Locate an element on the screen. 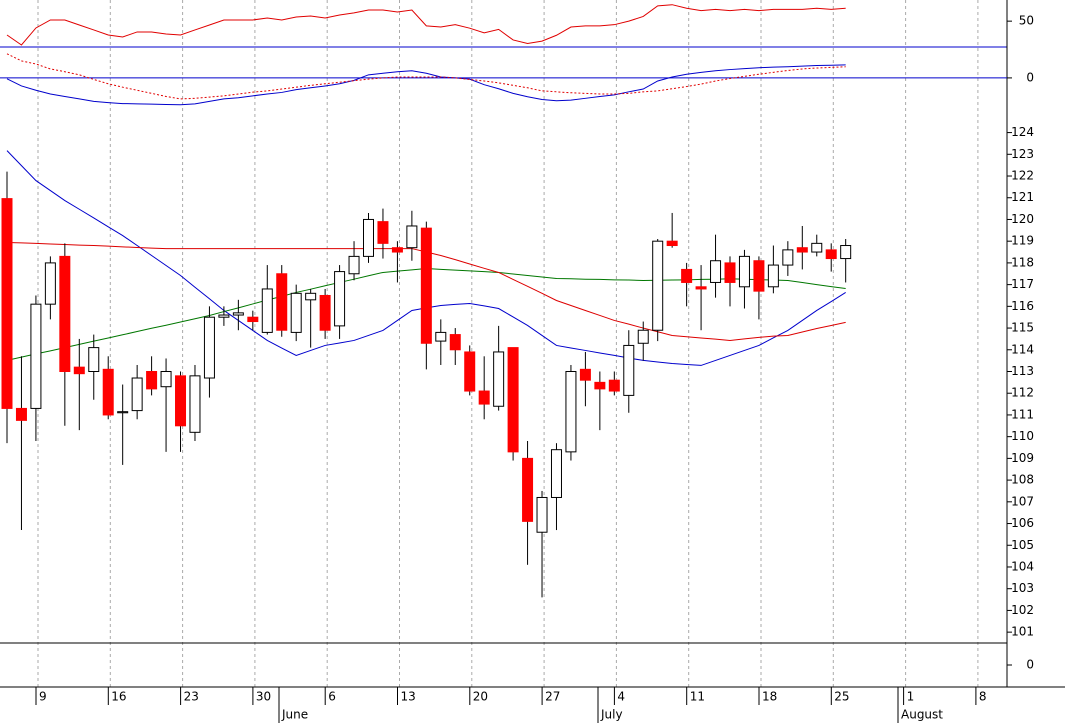  x-tick-label: 11 is located at coordinates (697, 697).